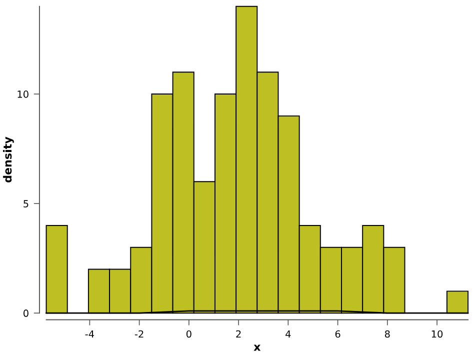 The image size is (474, 355). What do you see at coordinates (437, 334) in the screenshot?
I see `x-tick-label: 10` at bounding box center [437, 334].